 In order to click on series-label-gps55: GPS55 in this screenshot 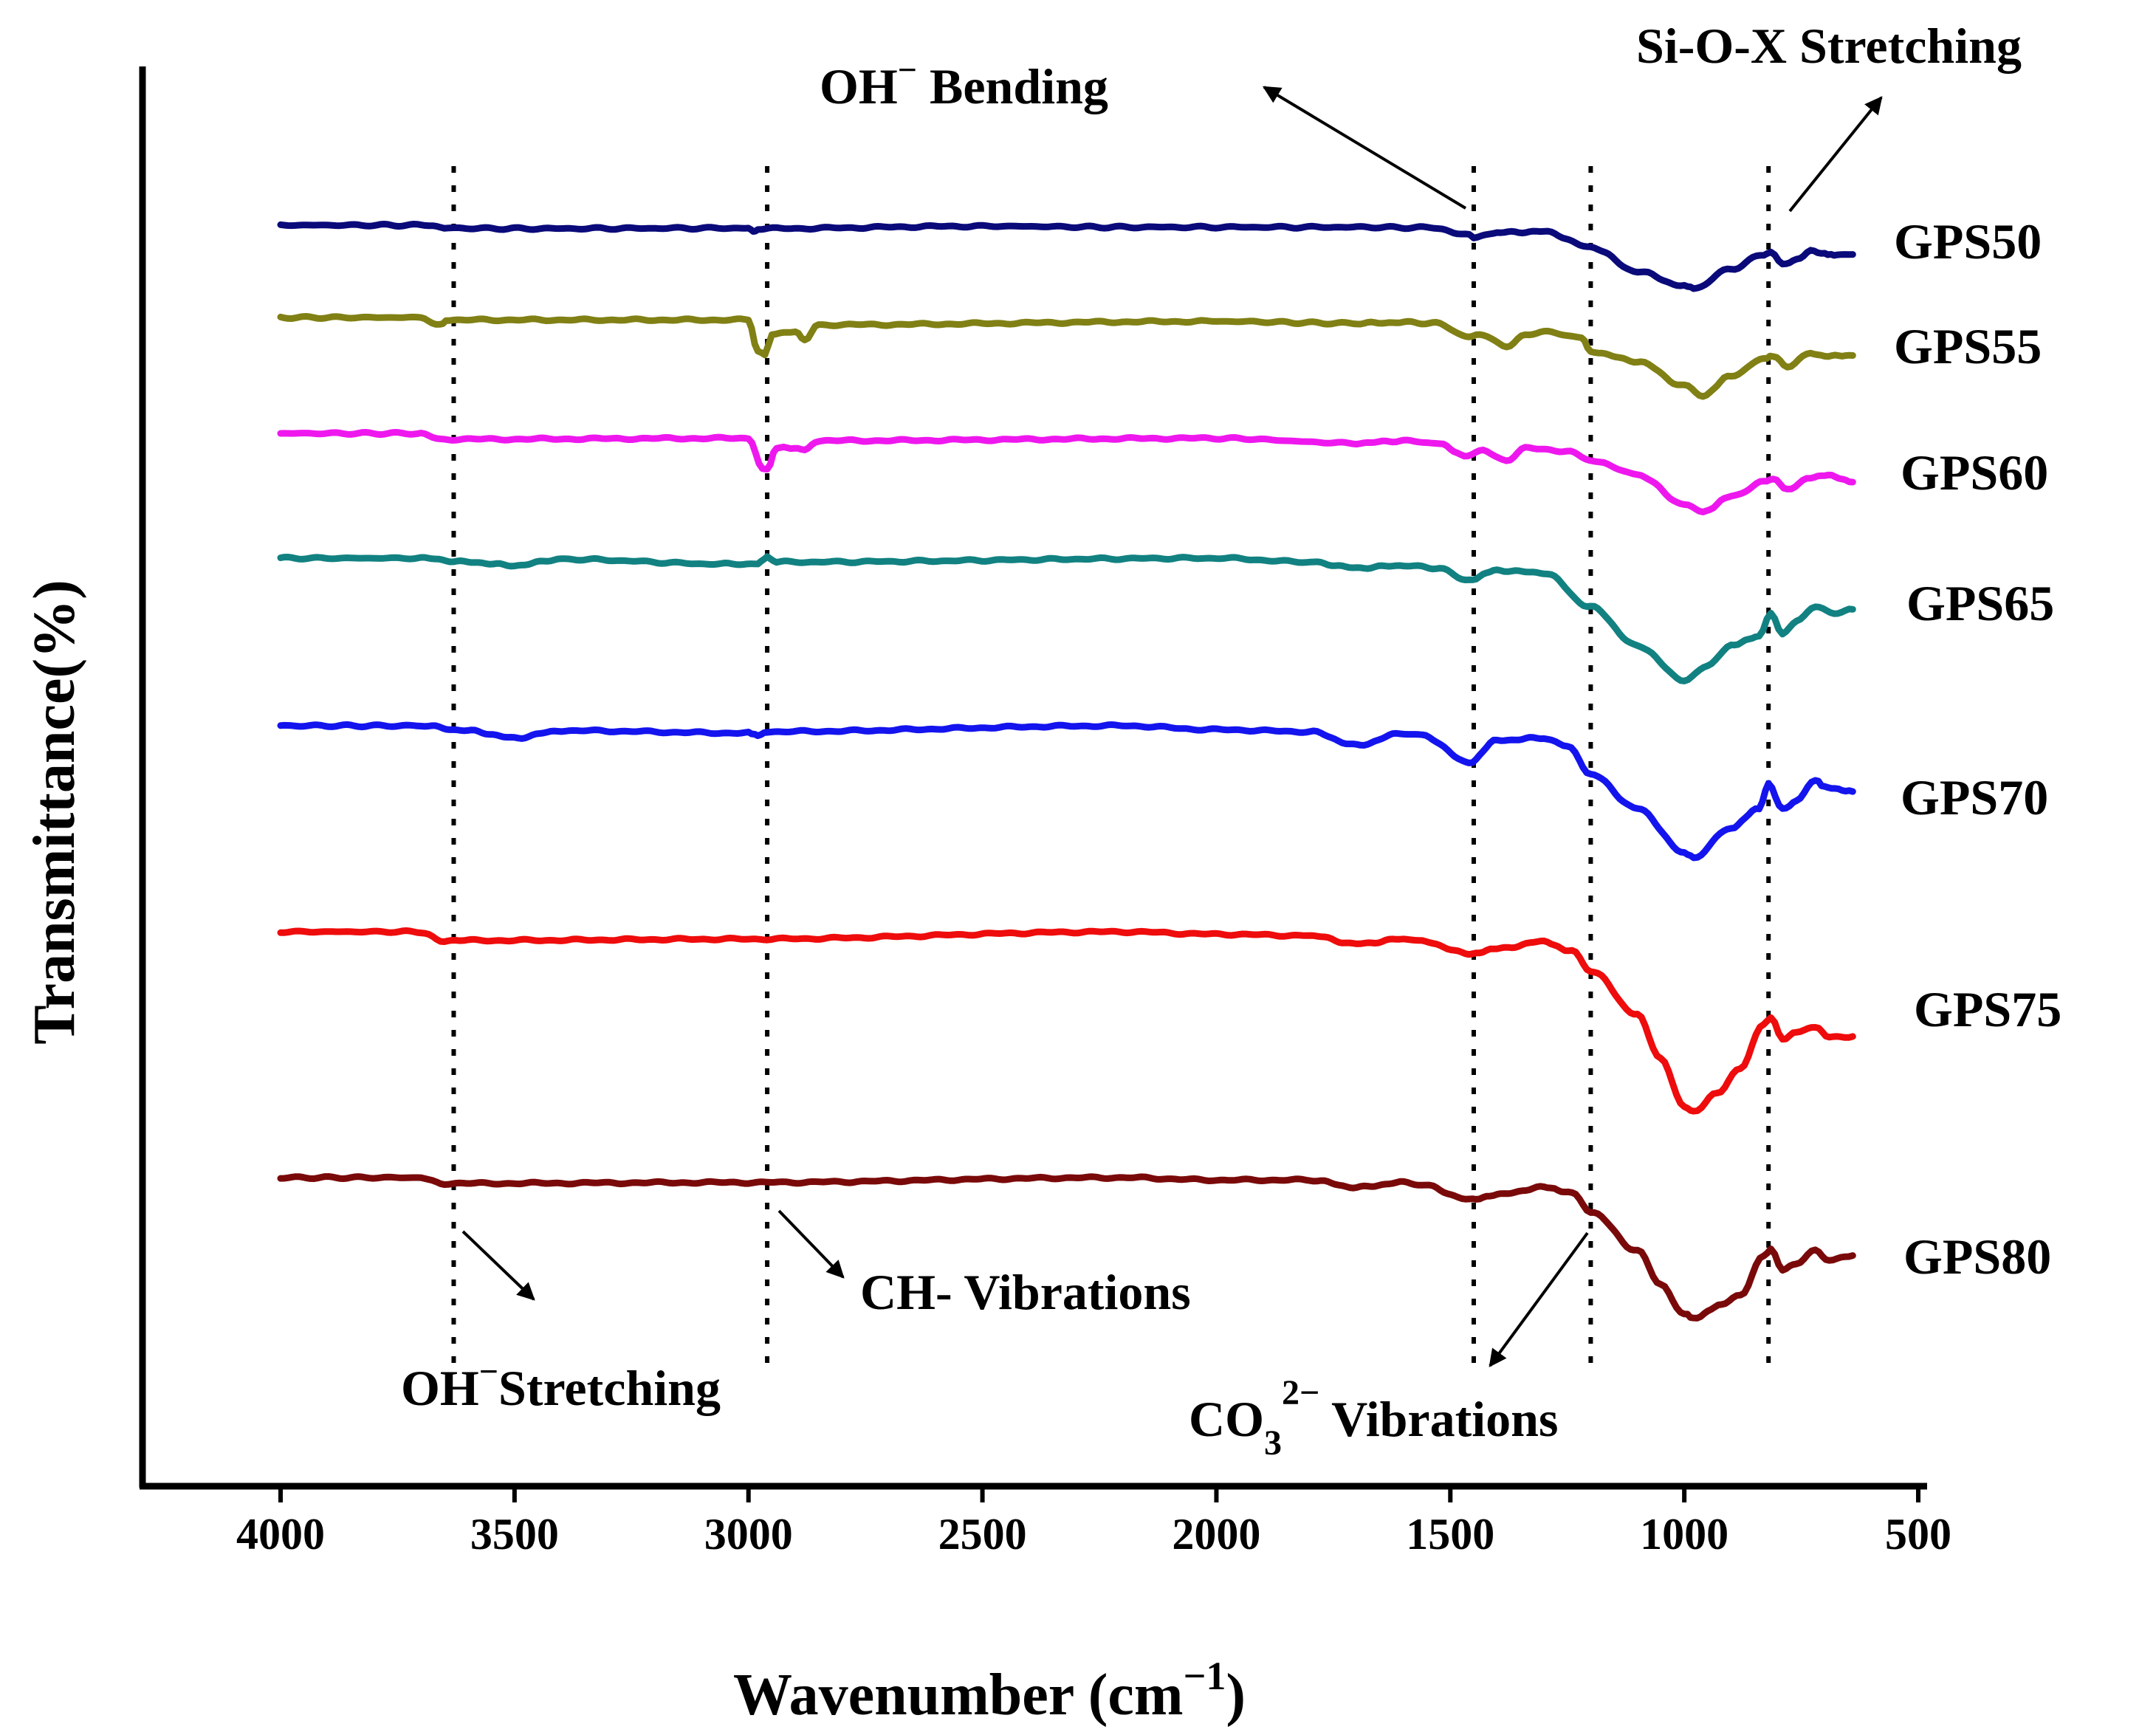, I will do `click(1968, 346)`.